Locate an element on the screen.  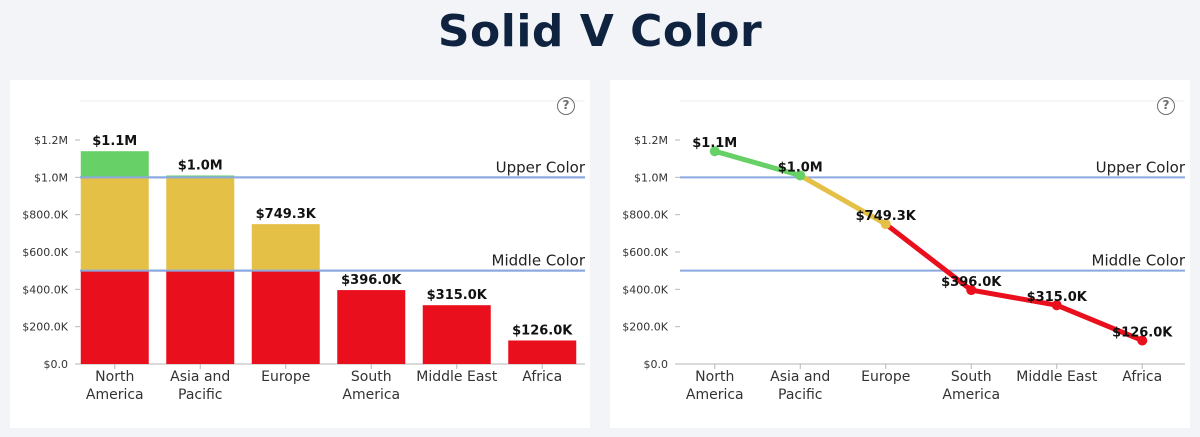
page-title: Solid V Color is located at coordinates (600, 31).